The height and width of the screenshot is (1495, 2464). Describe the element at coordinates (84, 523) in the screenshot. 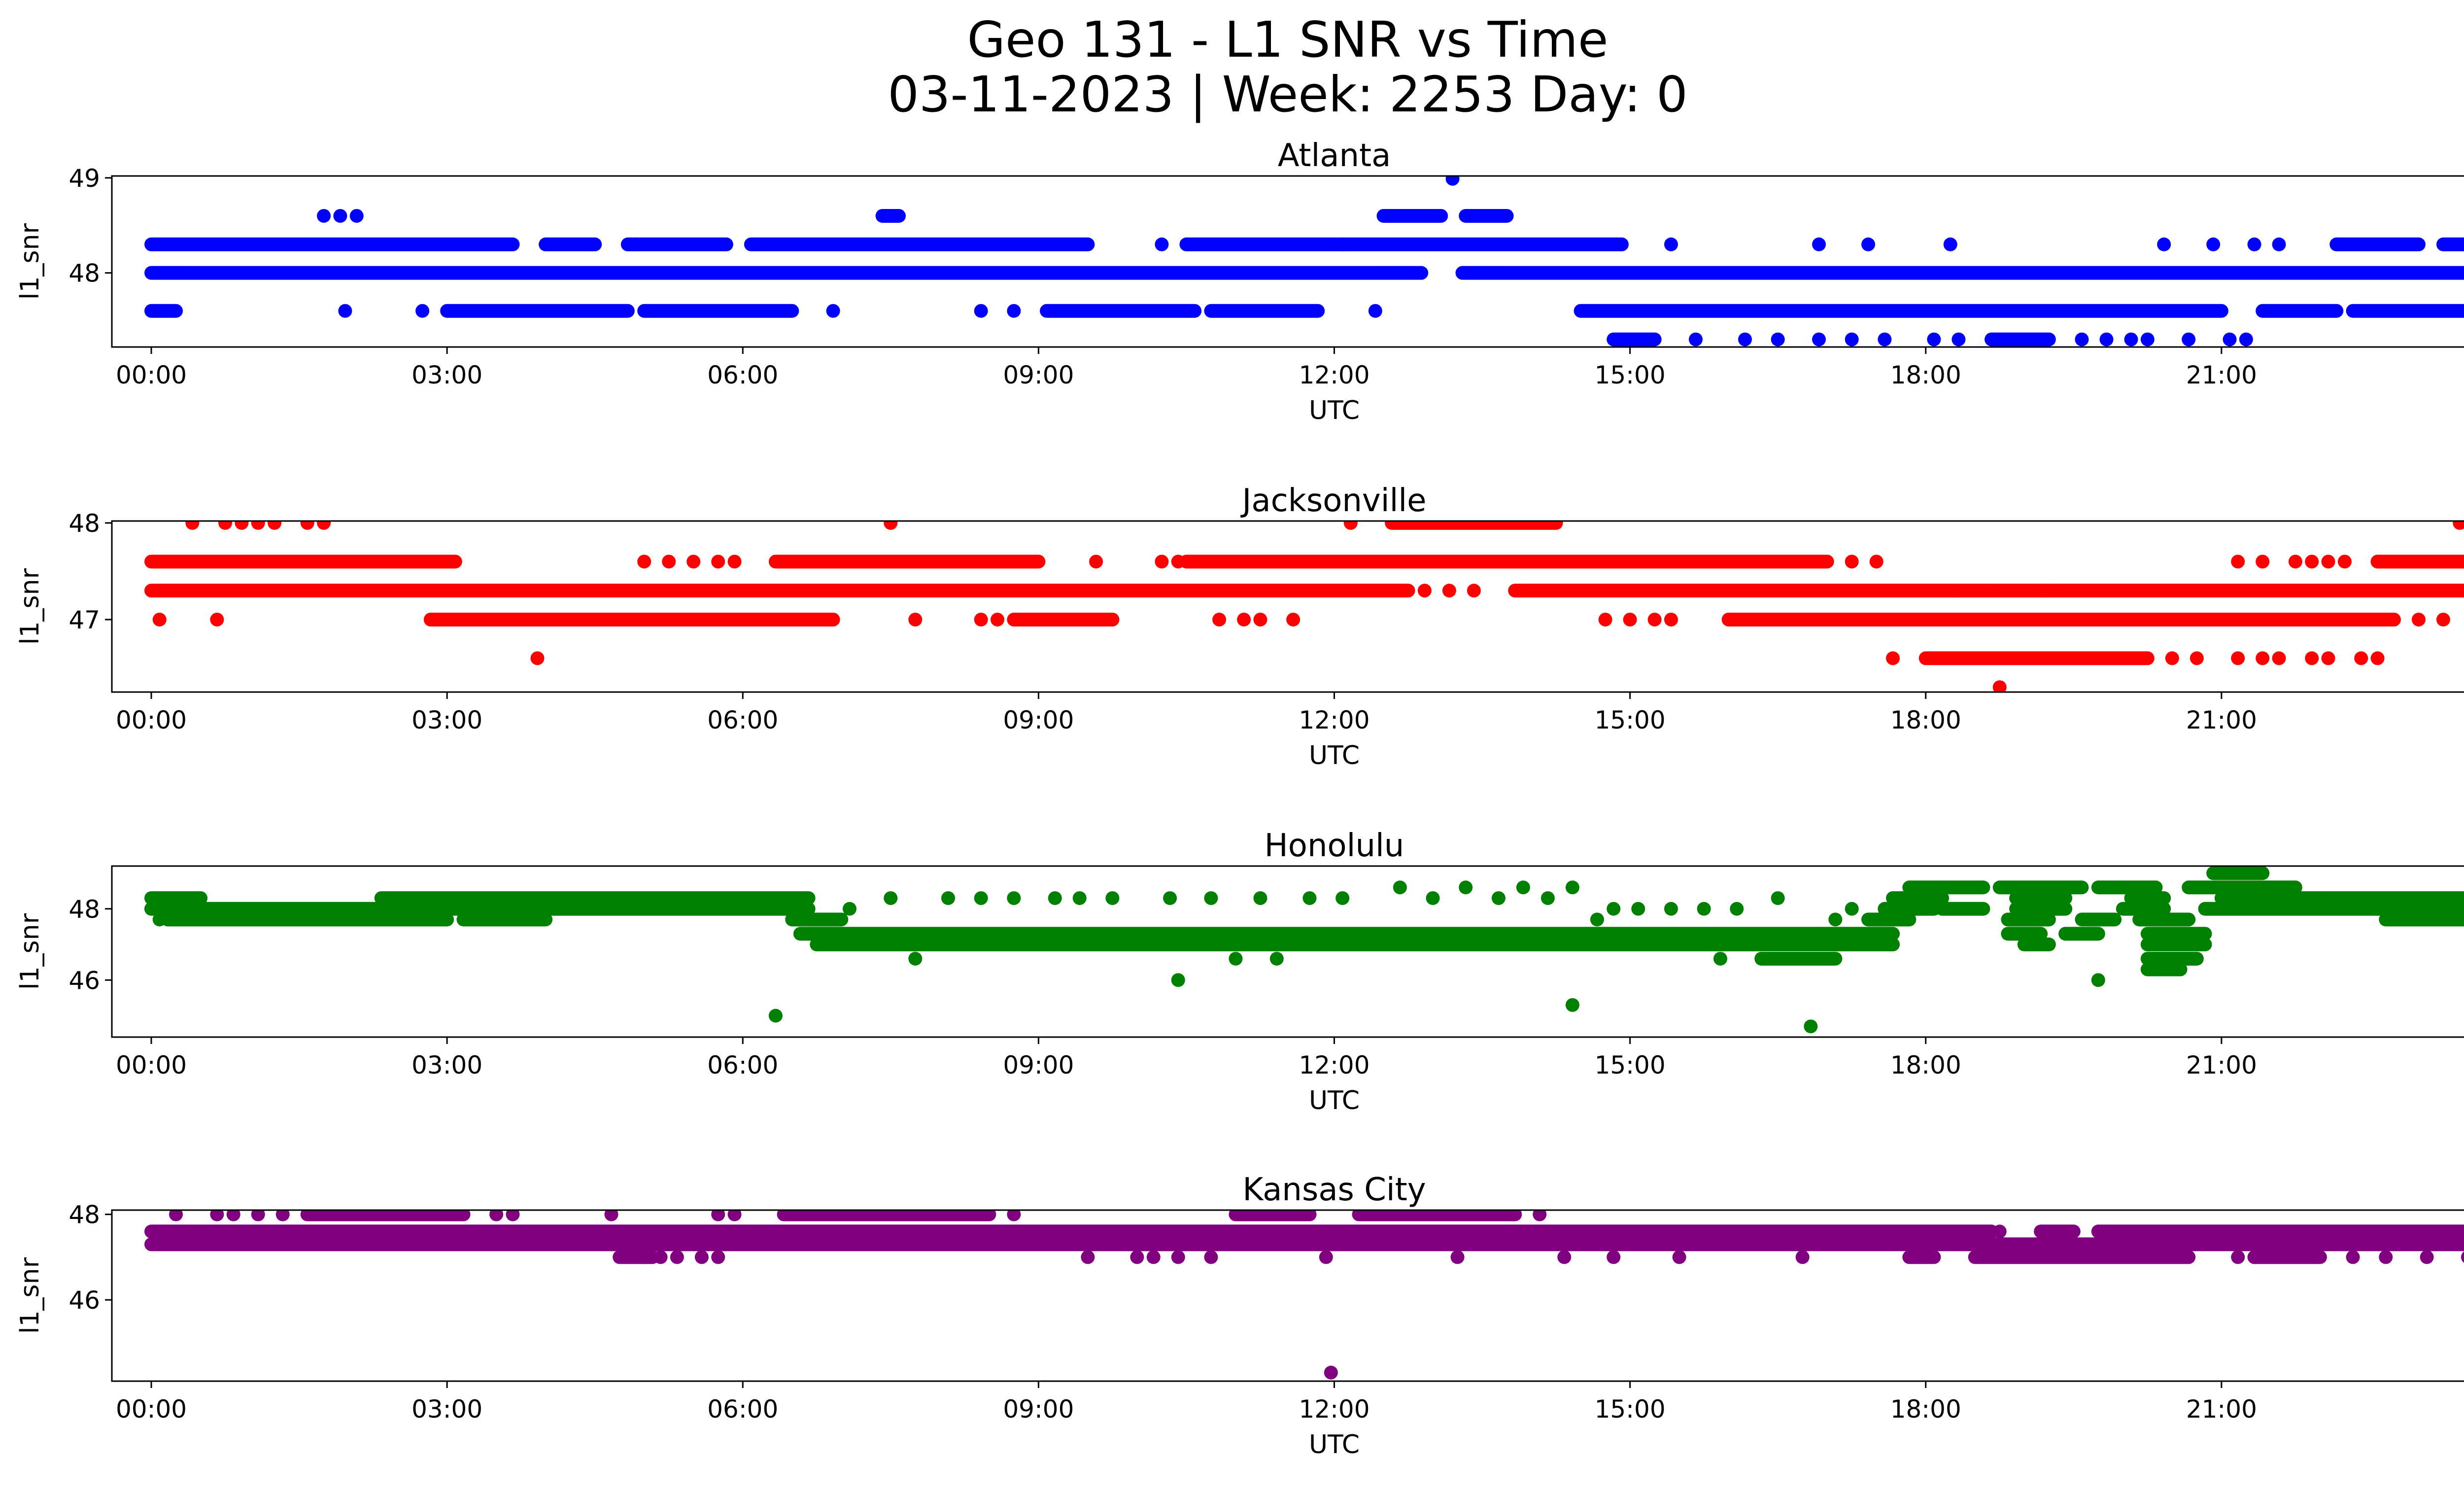

I see `y-tick-label: 48` at that location.